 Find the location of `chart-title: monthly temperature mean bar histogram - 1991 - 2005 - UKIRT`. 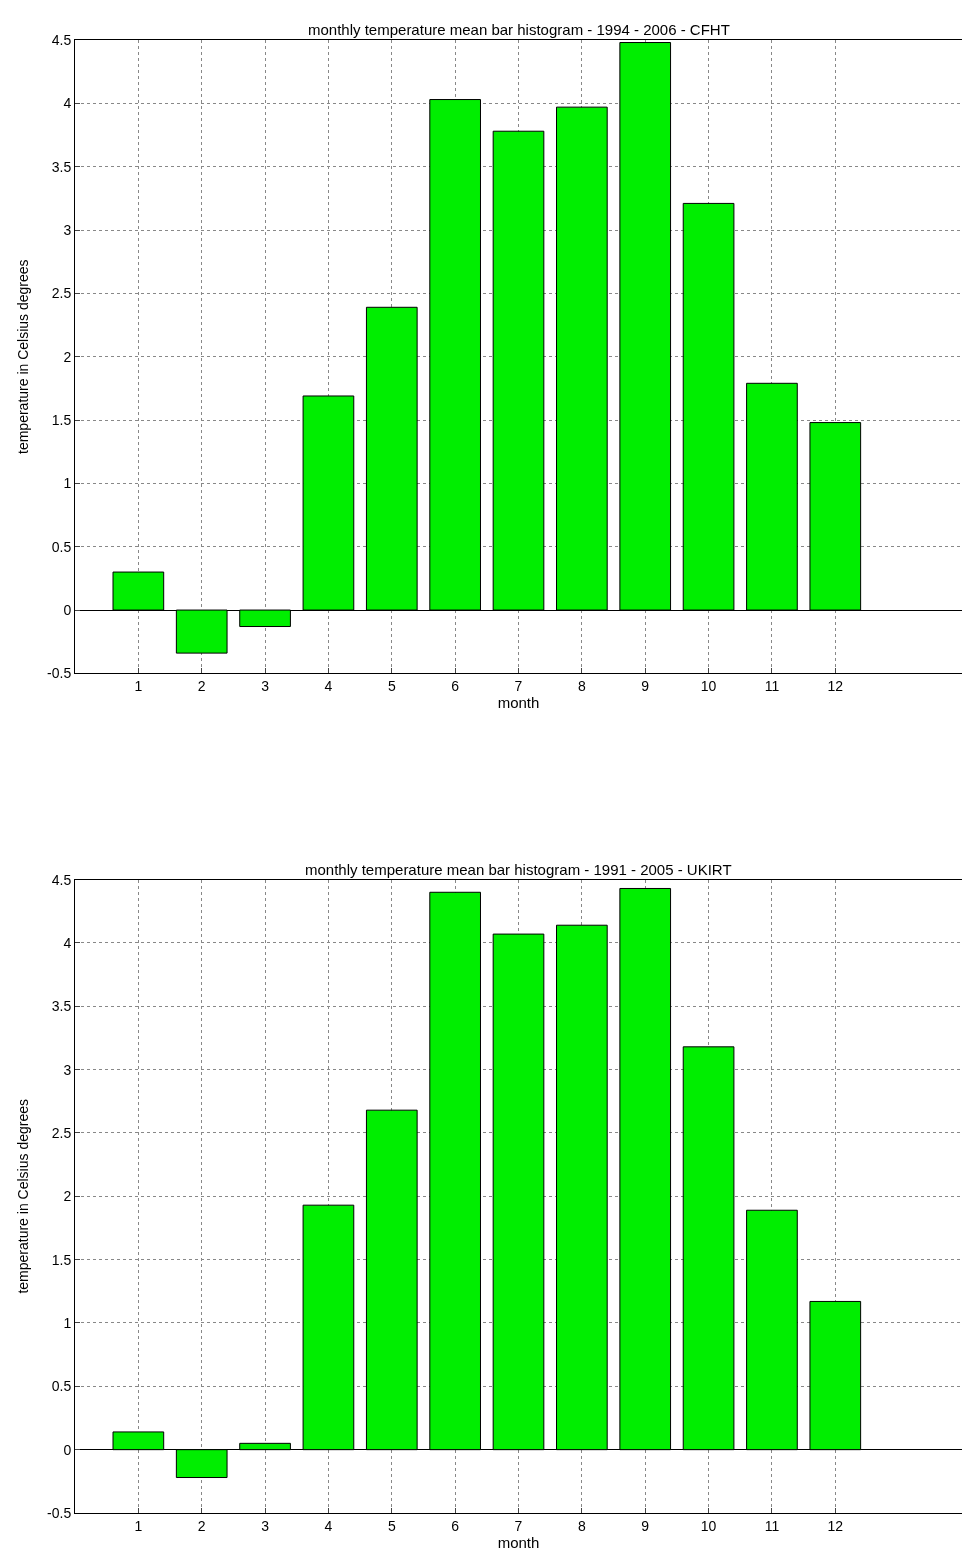

chart-title: monthly temperature mean bar histogram - 1991 - 2005 - UKIRT is located at coordinates (518, 869).